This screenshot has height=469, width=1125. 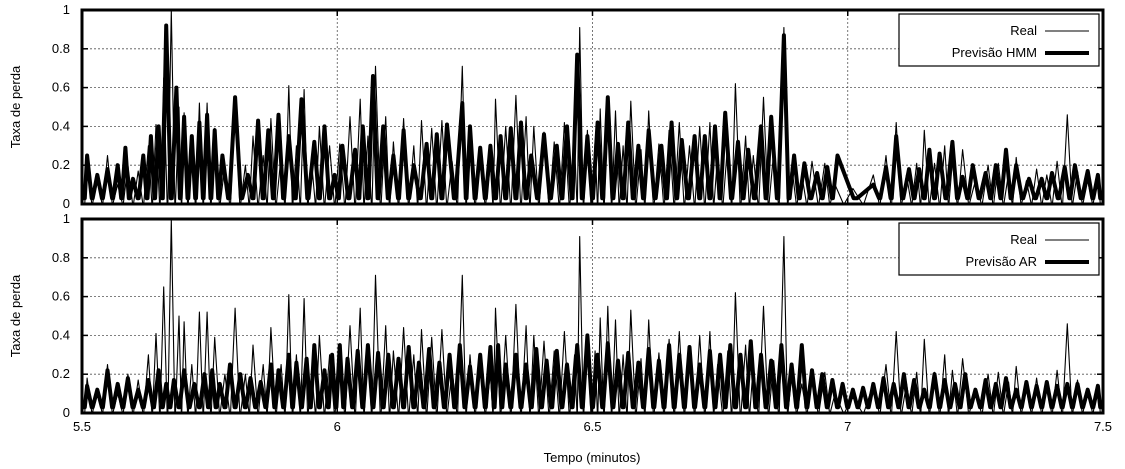 What do you see at coordinates (82, 426) in the screenshot?
I see `x-tick-label: 5.5` at bounding box center [82, 426].